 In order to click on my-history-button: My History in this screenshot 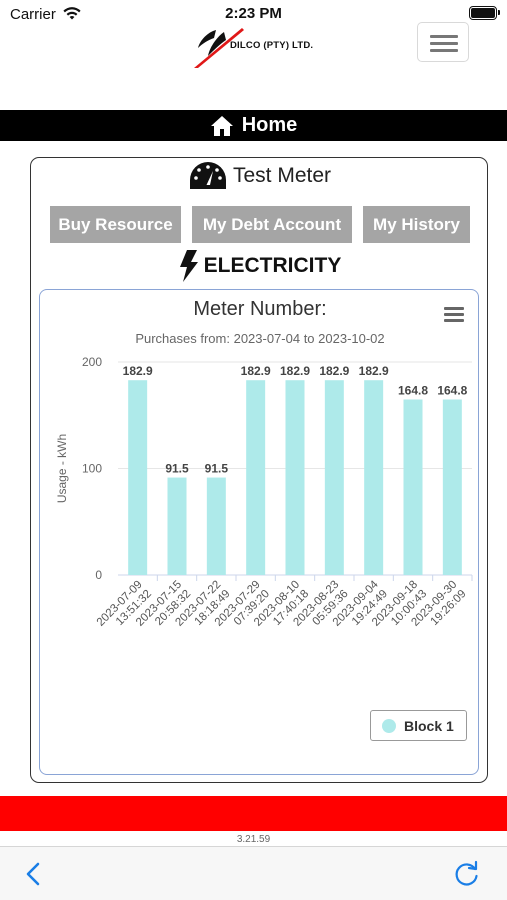, I will do `click(416, 224)`.